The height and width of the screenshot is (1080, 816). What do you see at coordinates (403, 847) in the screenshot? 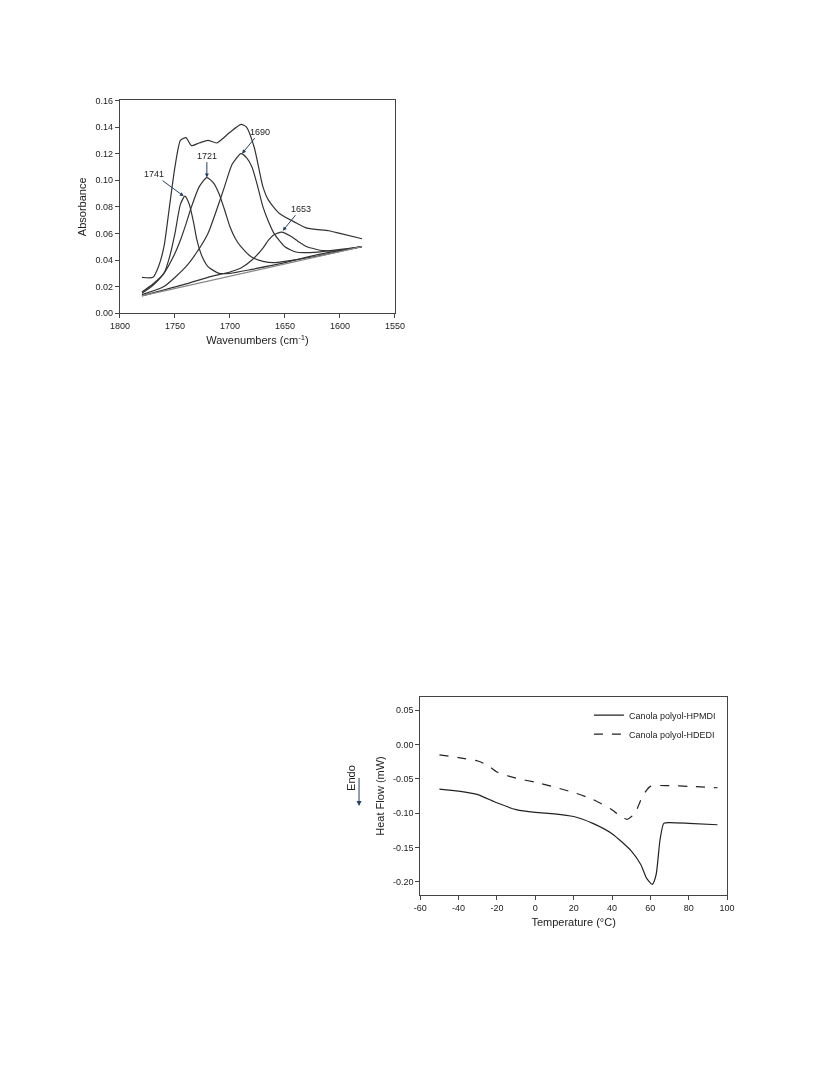
I see `y-tick-label: -0.15` at bounding box center [403, 847].